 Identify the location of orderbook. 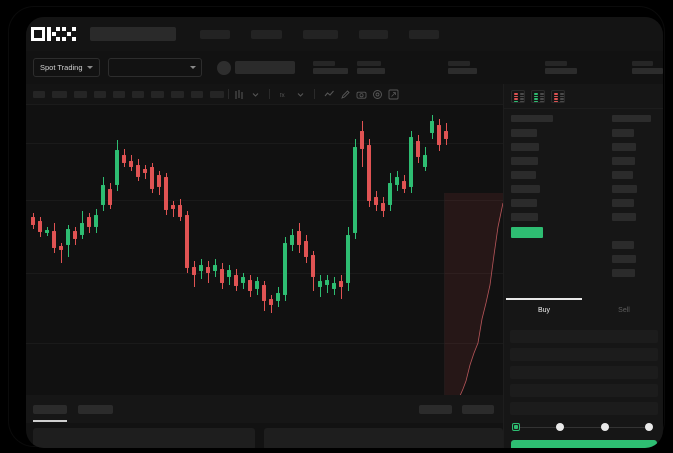
(583, 198).